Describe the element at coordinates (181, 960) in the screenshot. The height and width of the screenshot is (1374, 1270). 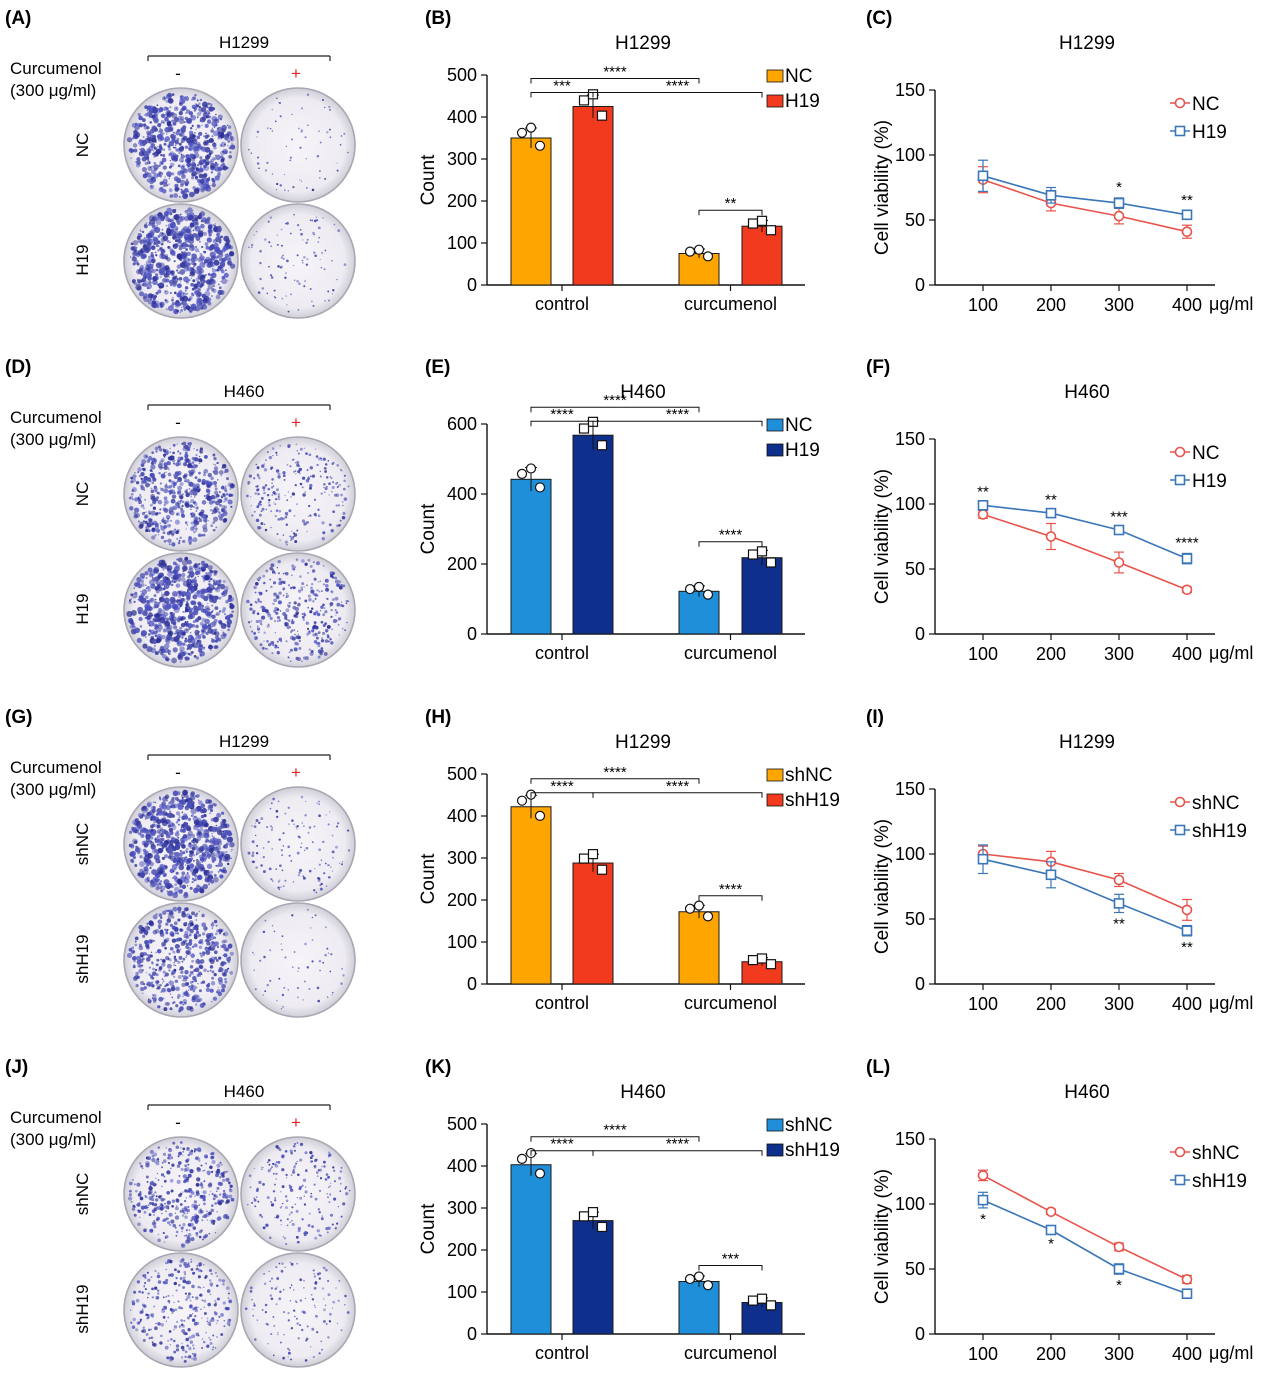
I see `culture-dish` at that location.